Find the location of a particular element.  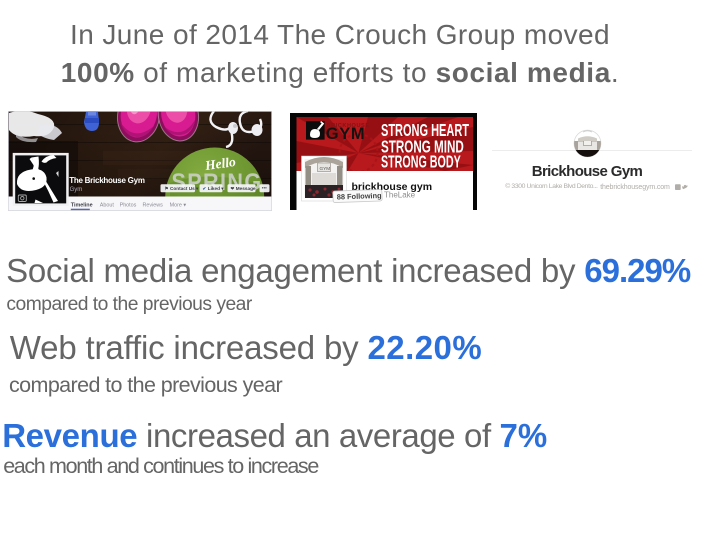

svg-text: The Brickhouse Gym is located at coordinates (107, 180).